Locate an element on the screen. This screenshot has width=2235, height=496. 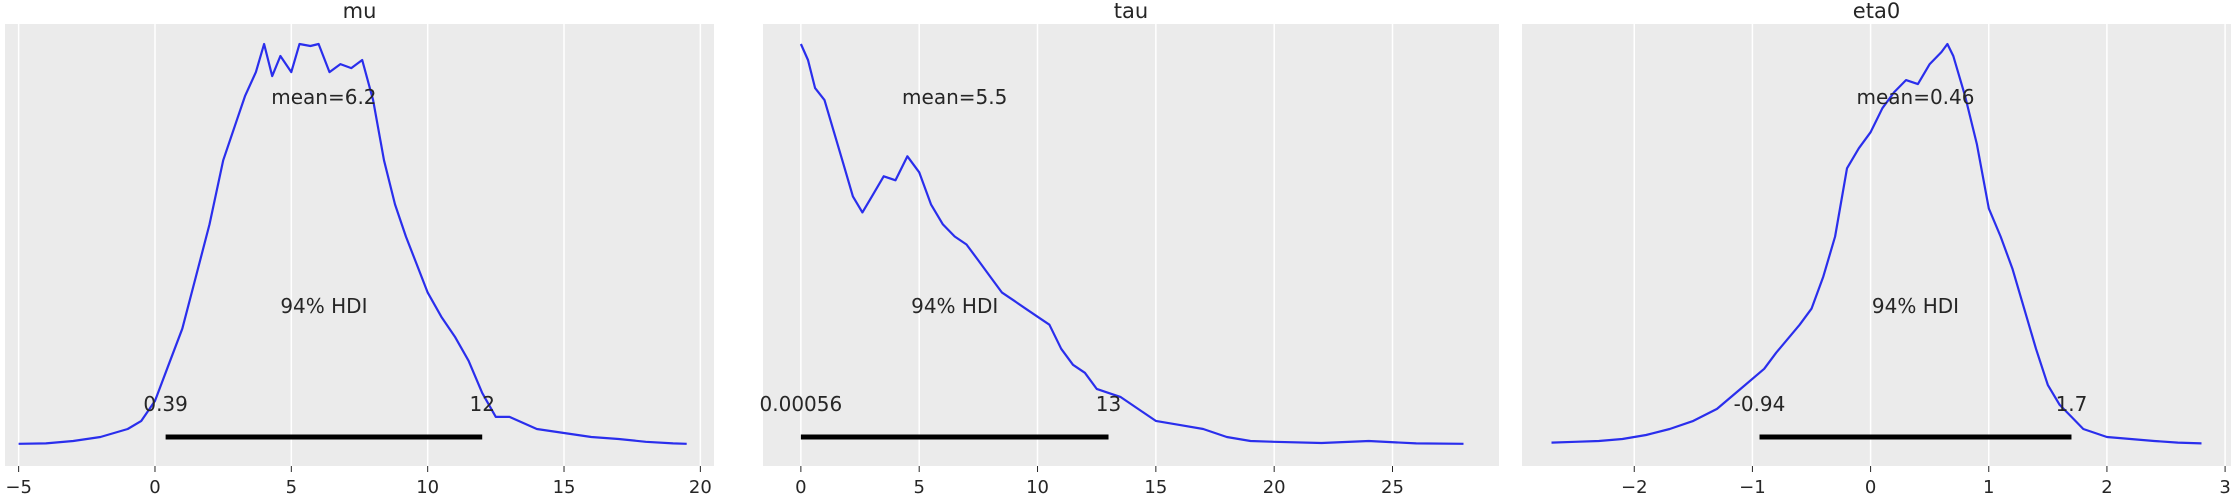
x-tick-label: 1 is located at coordinates (1988, 486).